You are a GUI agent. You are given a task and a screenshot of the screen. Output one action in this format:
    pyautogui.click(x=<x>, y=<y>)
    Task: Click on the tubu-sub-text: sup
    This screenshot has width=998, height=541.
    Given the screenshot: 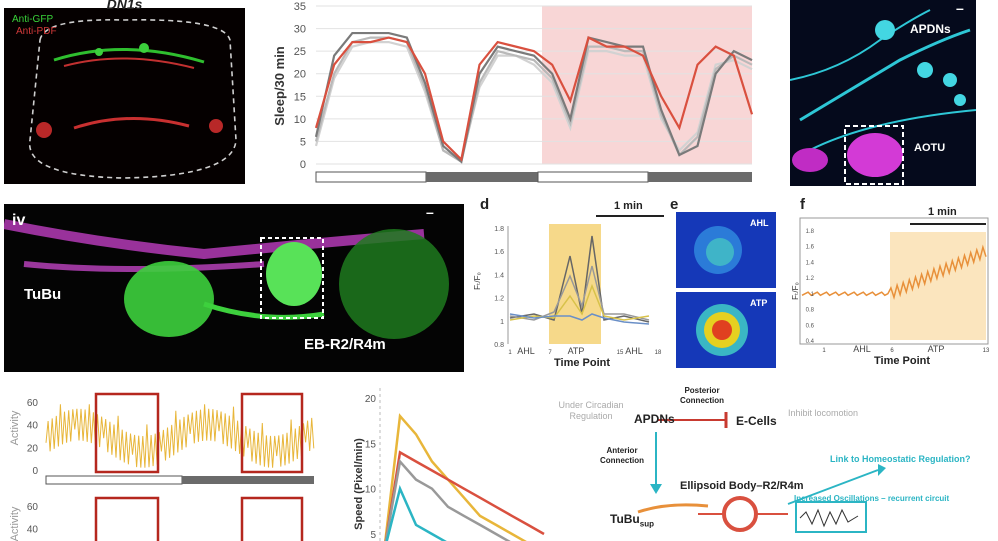 What is the action you would take?
    pyautogui.click(x=646, y=524)
    